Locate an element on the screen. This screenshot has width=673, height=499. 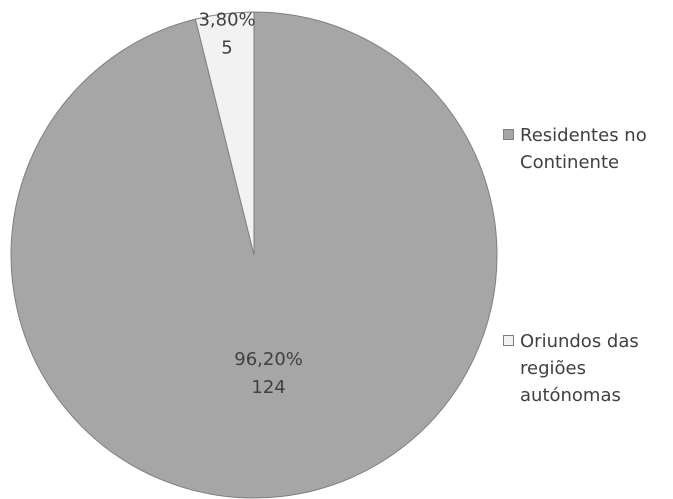
legend-entry: Residentes no Continente is located at coordinates (585, 149).